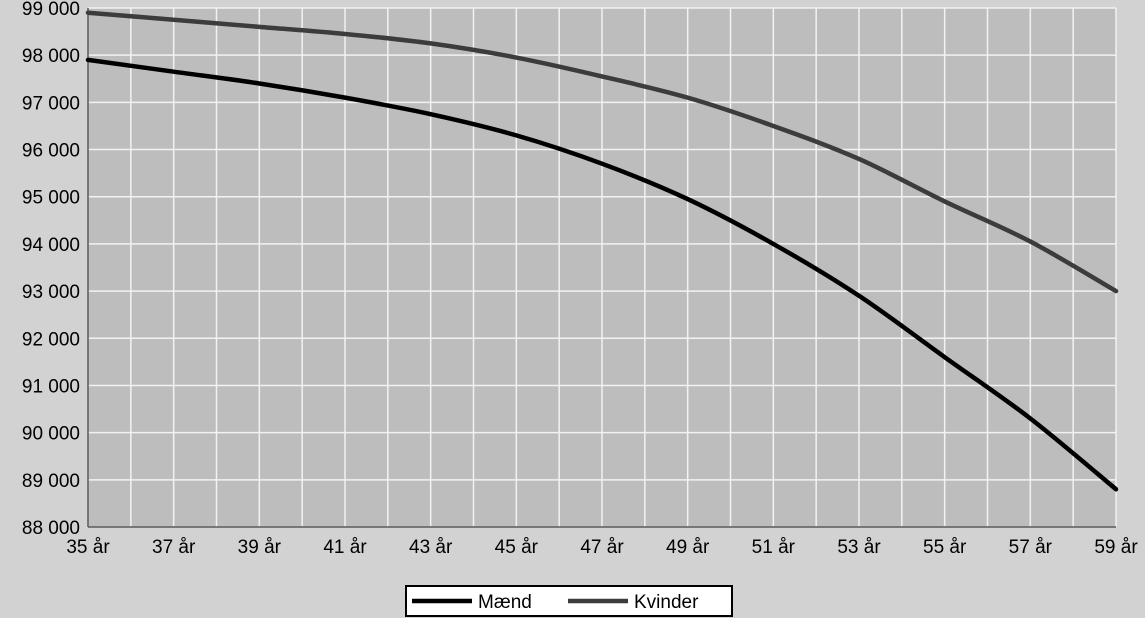 The height and width of the screenshot is (618, 1145). What do you see at coordinates (517, 547) in the screenshot?
I see `x-tick-label: 45 år` at bounding box center [517, 547].